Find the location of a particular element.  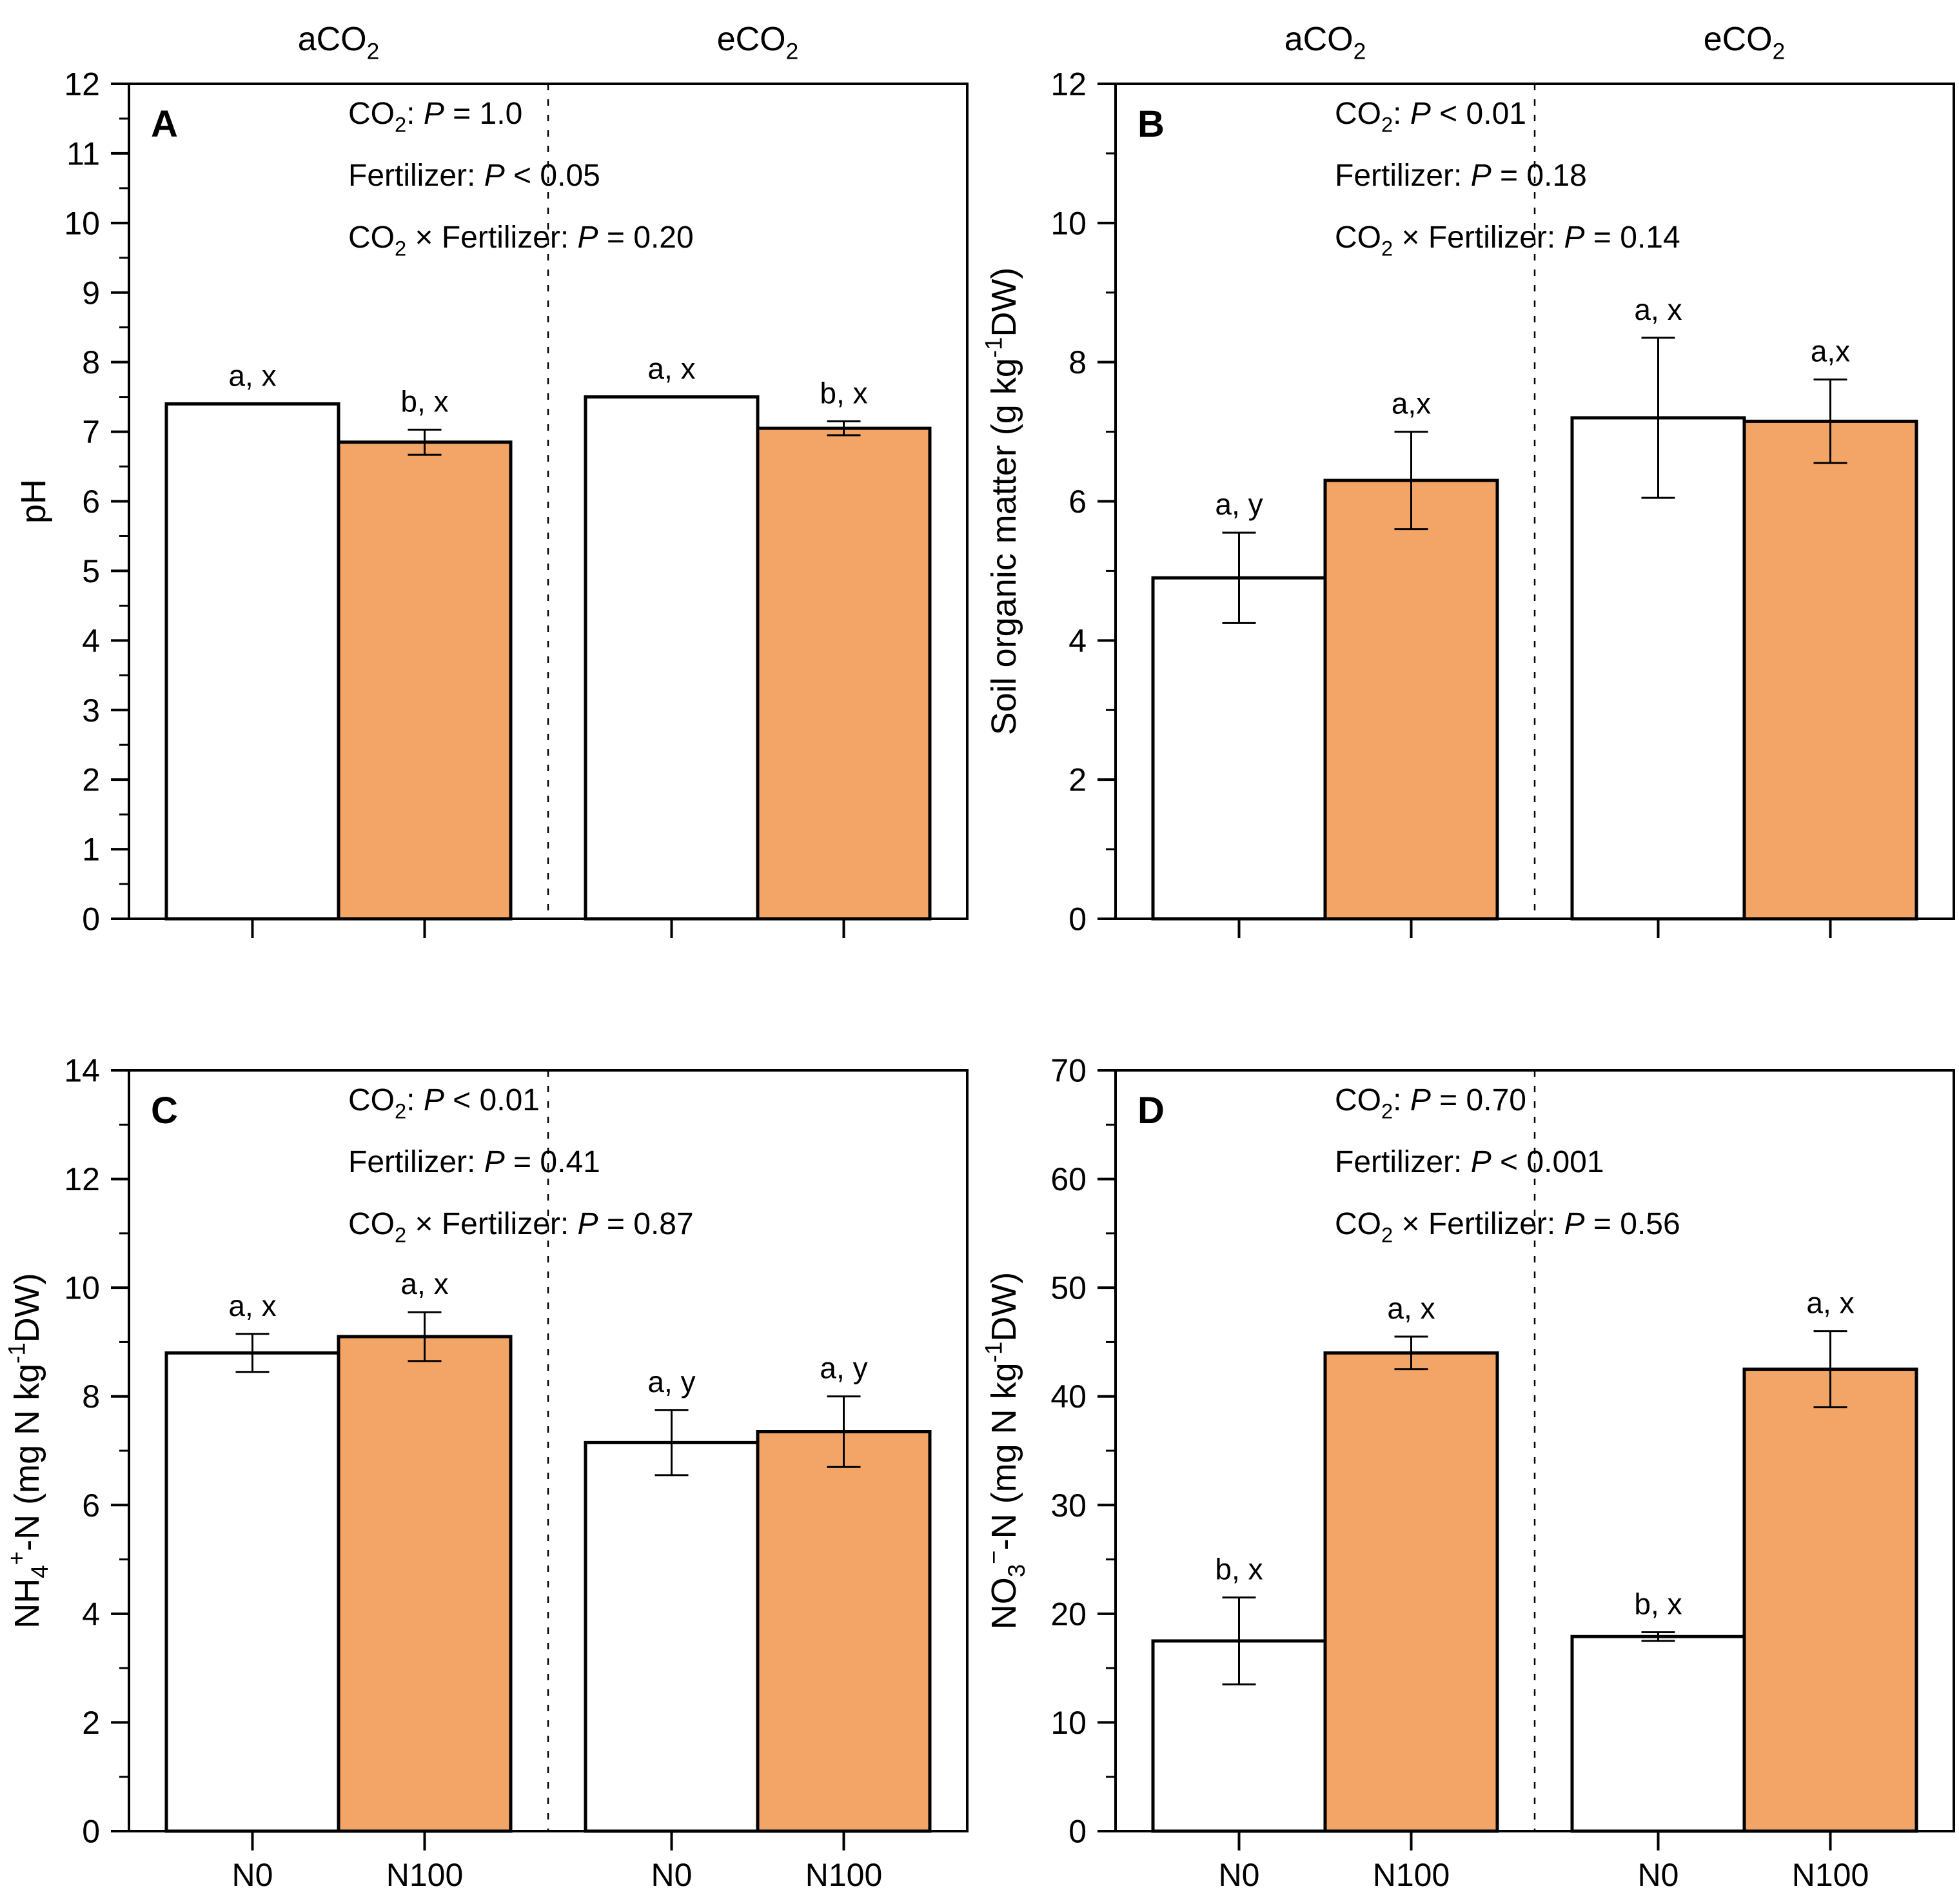

y-tick-label: 50 is located at coordinates (1068, 1288).